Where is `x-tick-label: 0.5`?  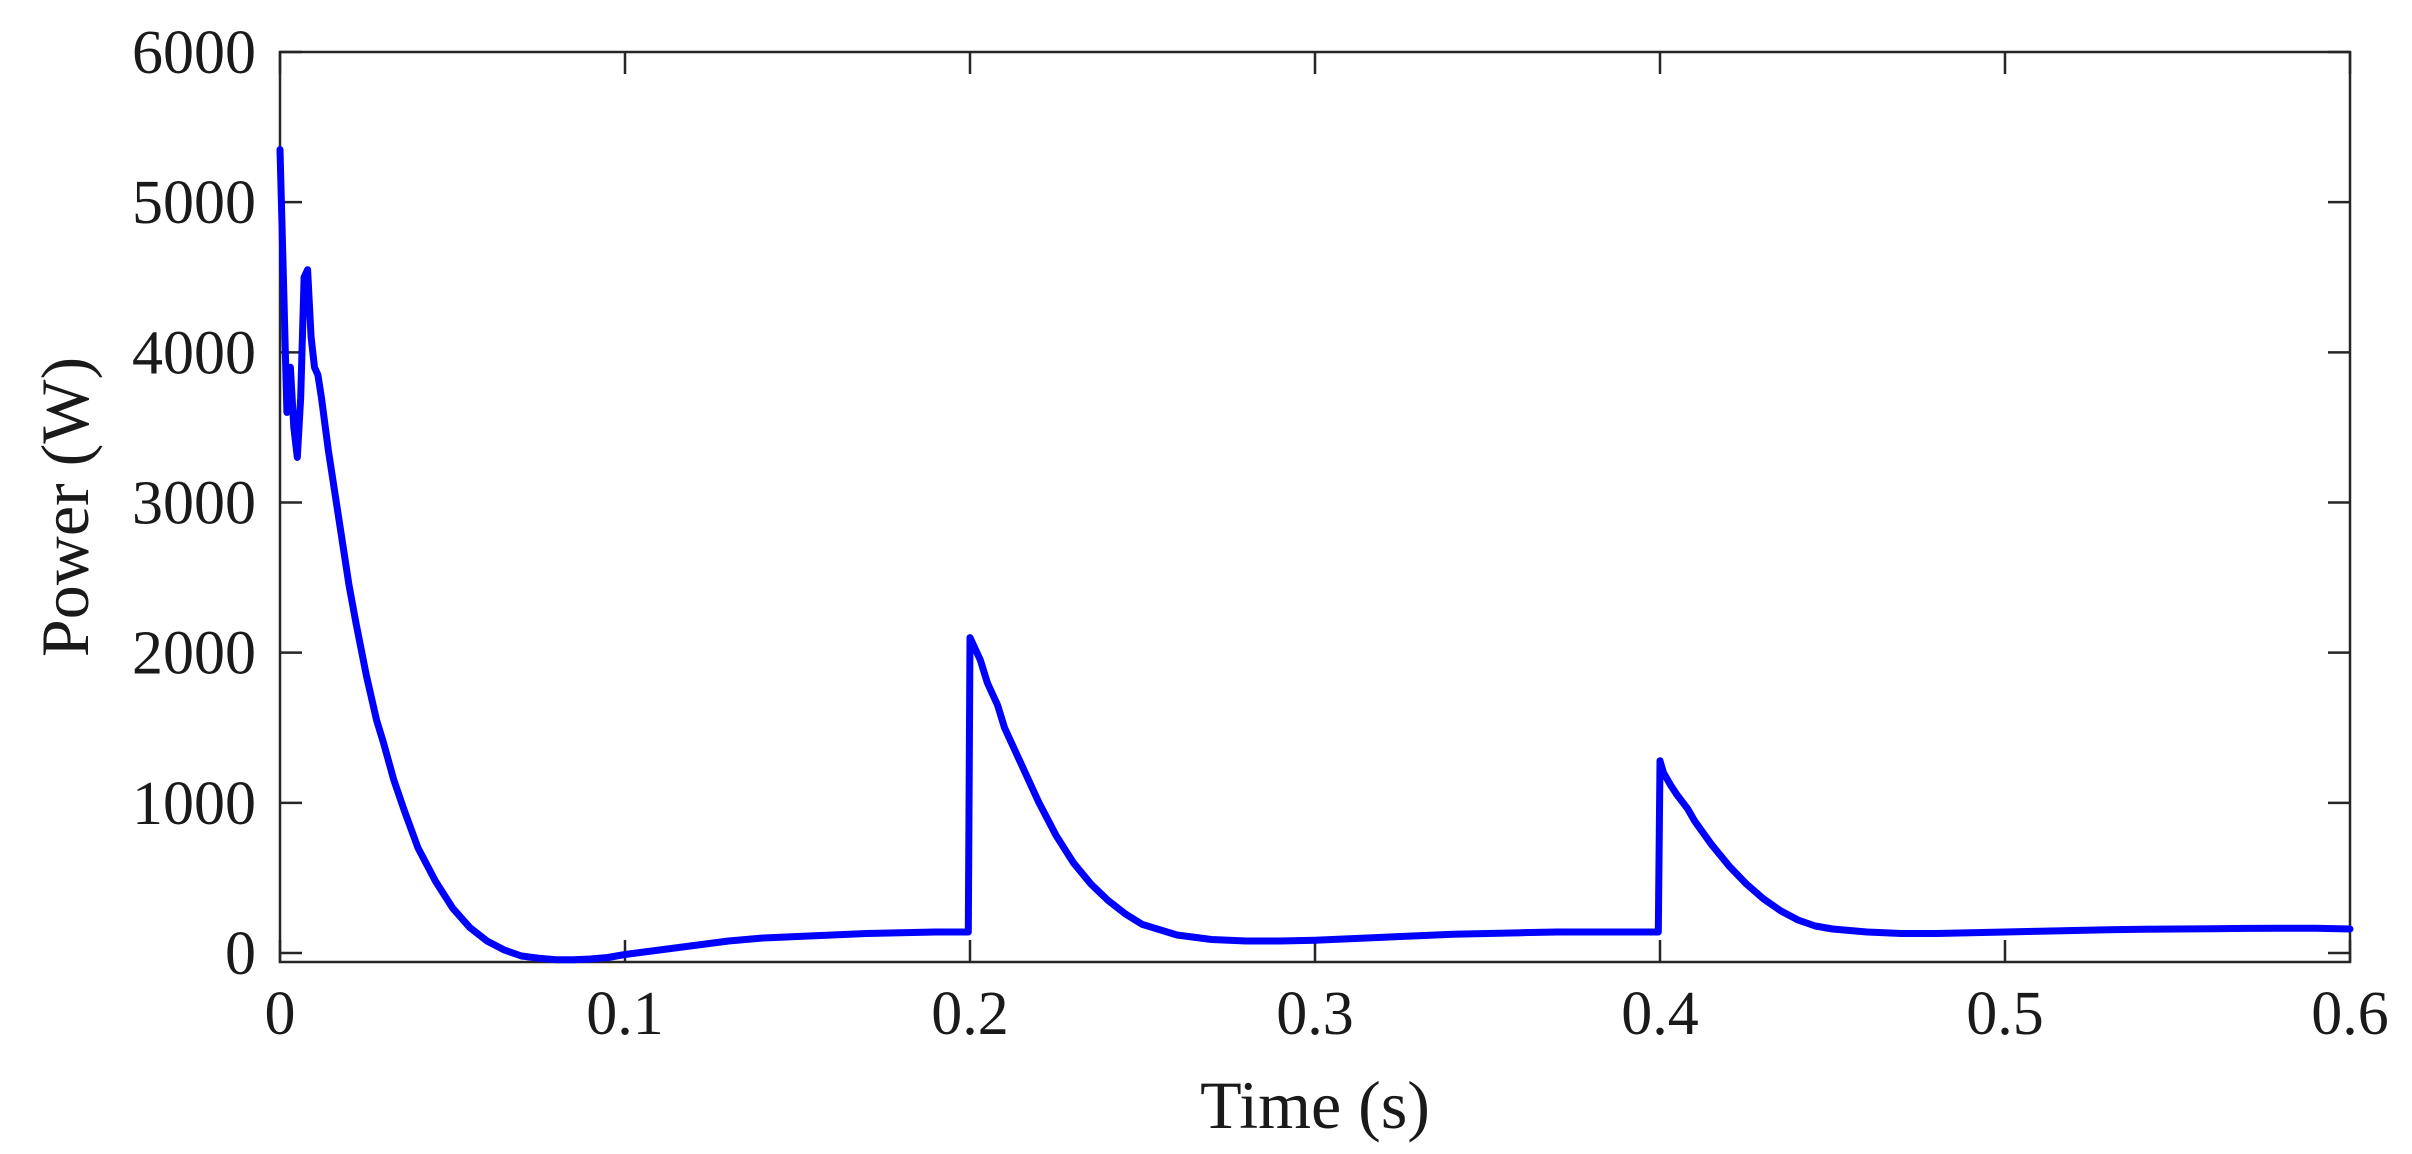
x-tick-label: 0.5 is located at coordinates (2005, 1014).